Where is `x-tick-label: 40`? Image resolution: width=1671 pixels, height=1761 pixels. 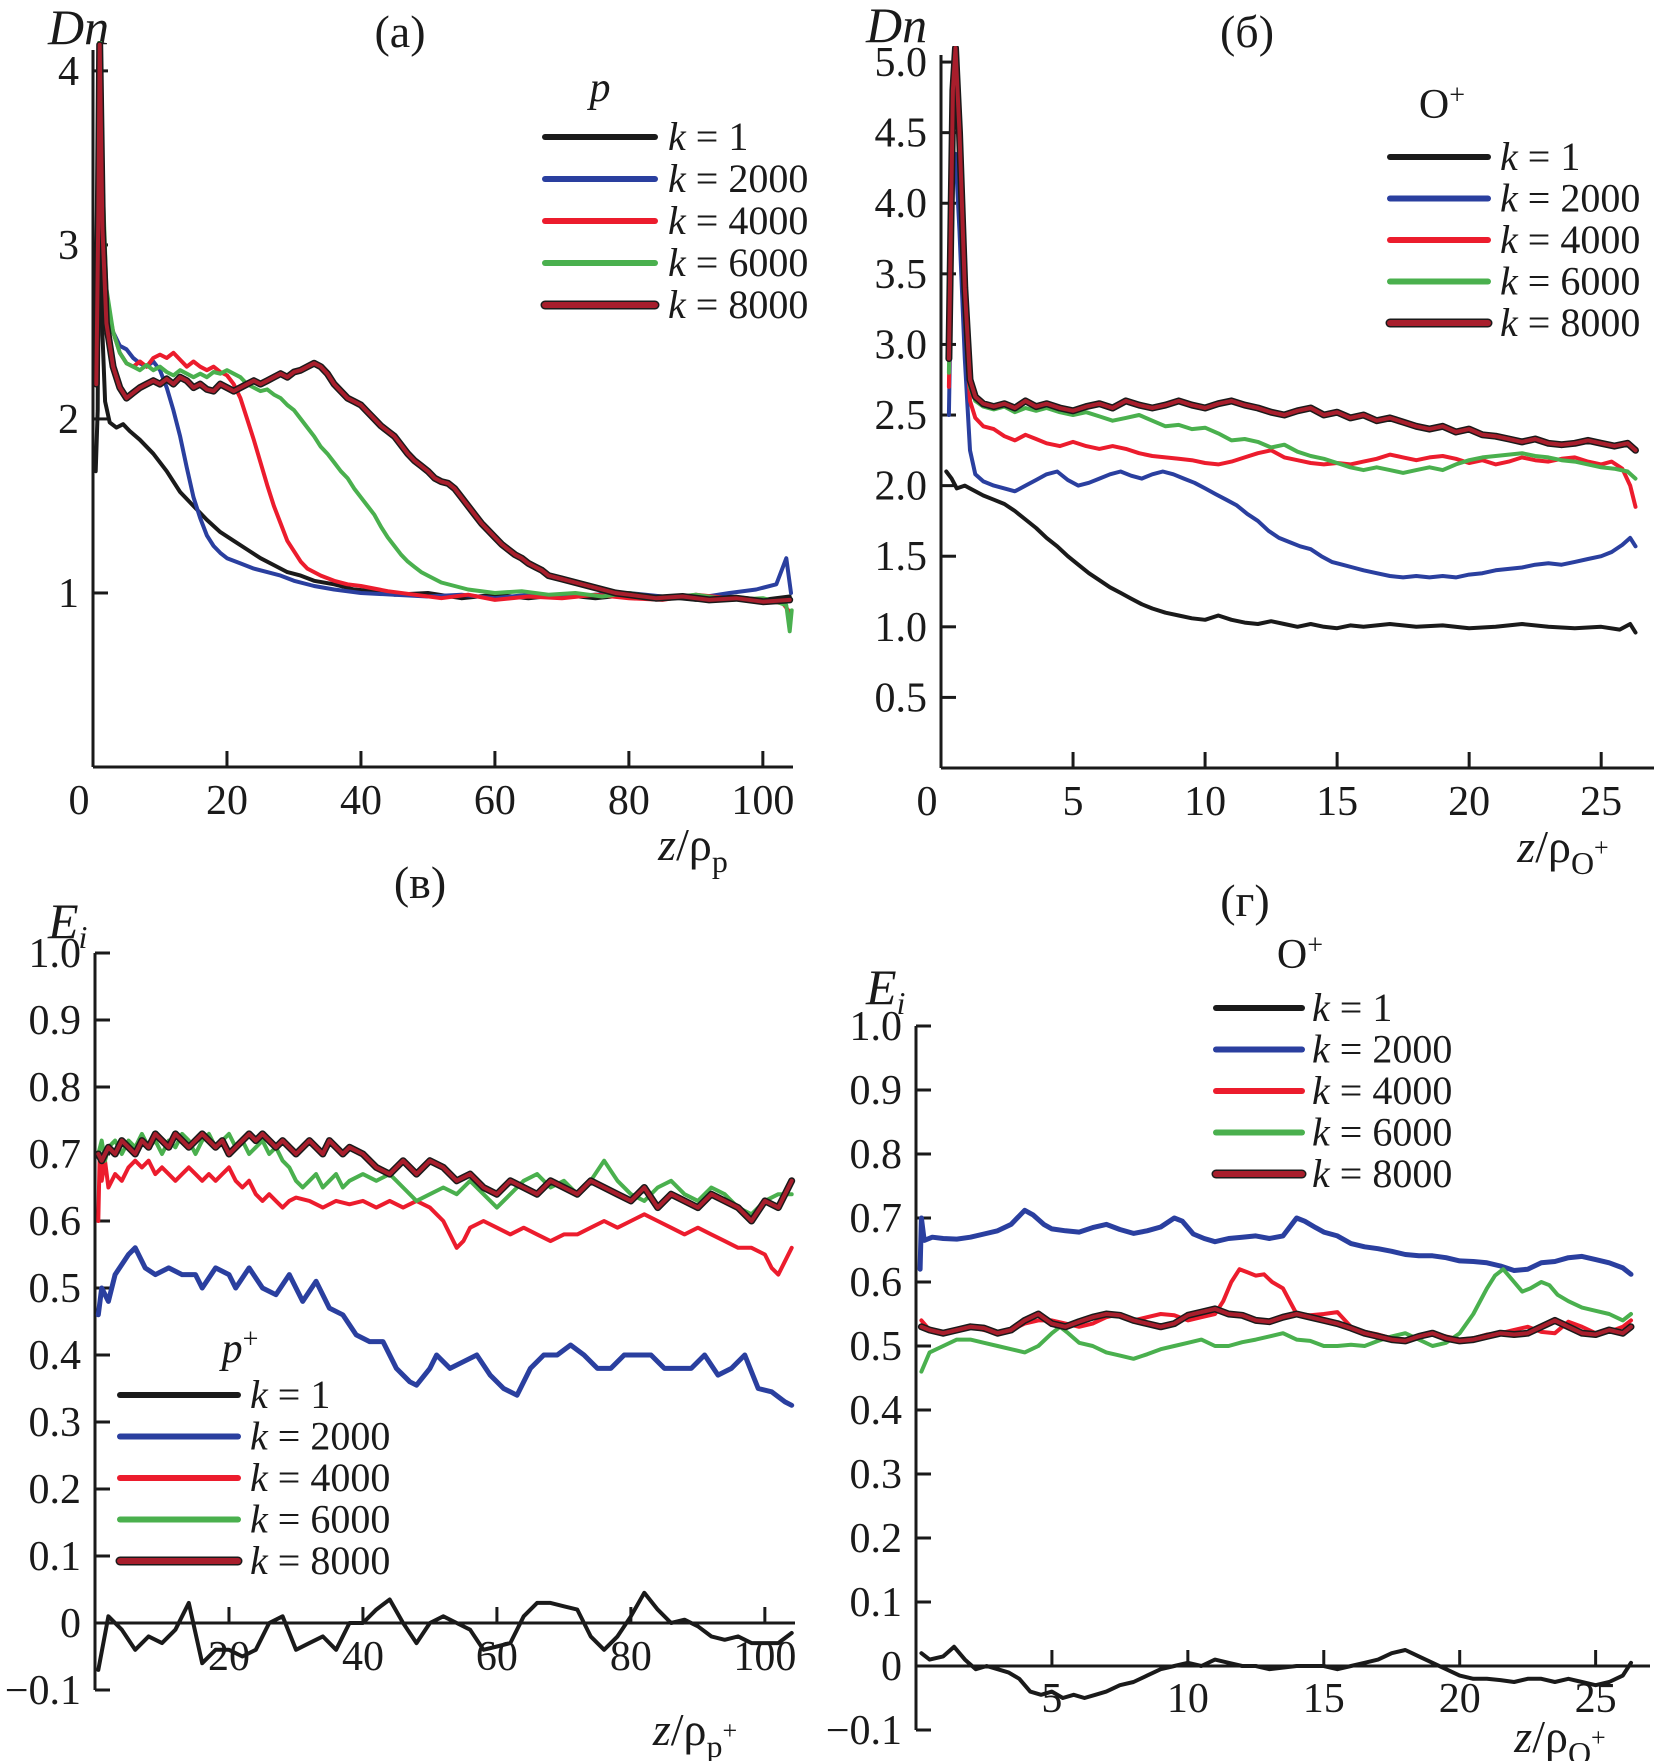 x-tick-label: 40 is located at coordinates (363, 1657).